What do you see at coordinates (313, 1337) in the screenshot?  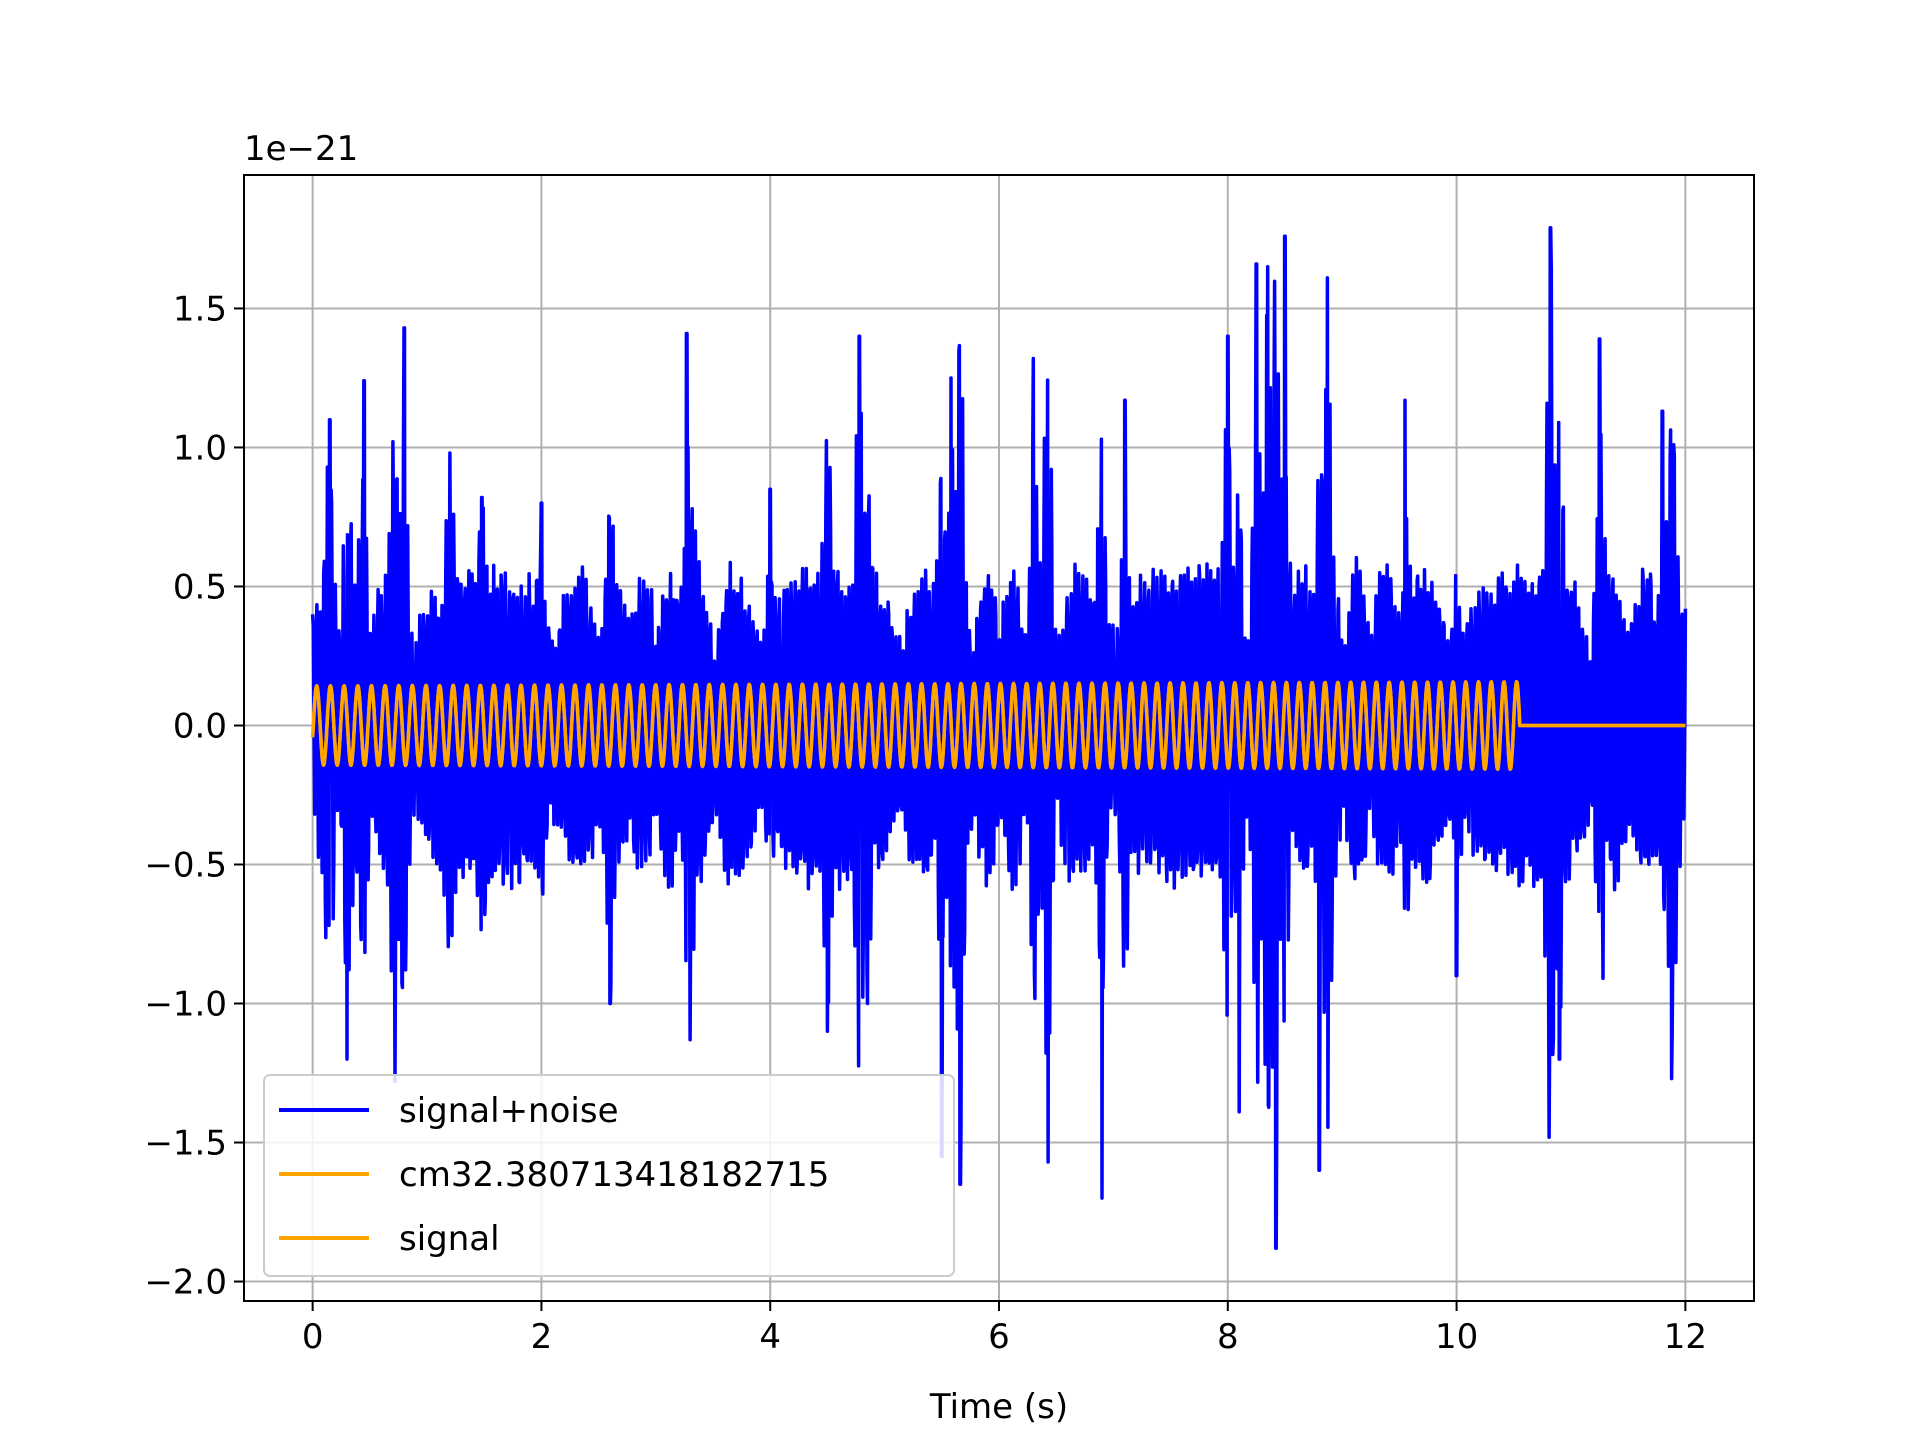 I see `x-tick-label: 0` at bounding box center [313, 1337].